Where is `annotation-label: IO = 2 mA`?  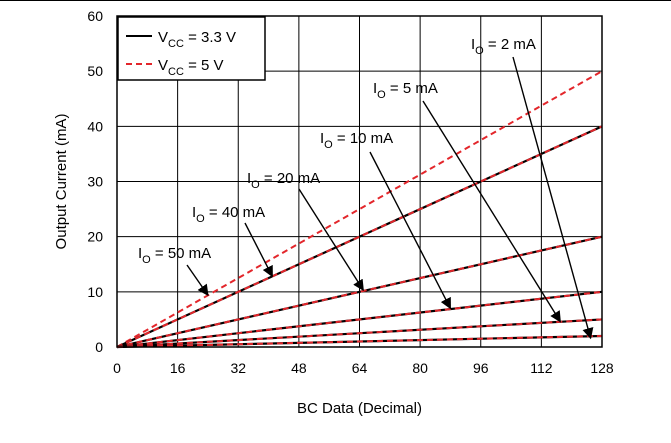
annotation-label: IO = 2 mA is located at coordinates (503, 46).